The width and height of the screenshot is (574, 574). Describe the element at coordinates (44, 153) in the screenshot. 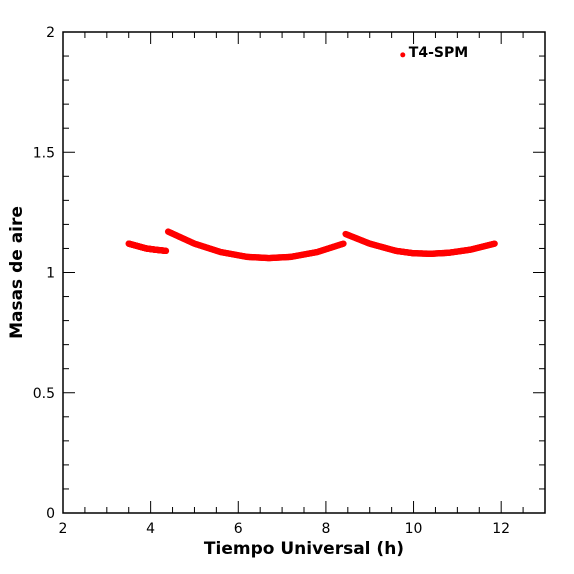

I see `y-tick-label: 1.5` at that location.